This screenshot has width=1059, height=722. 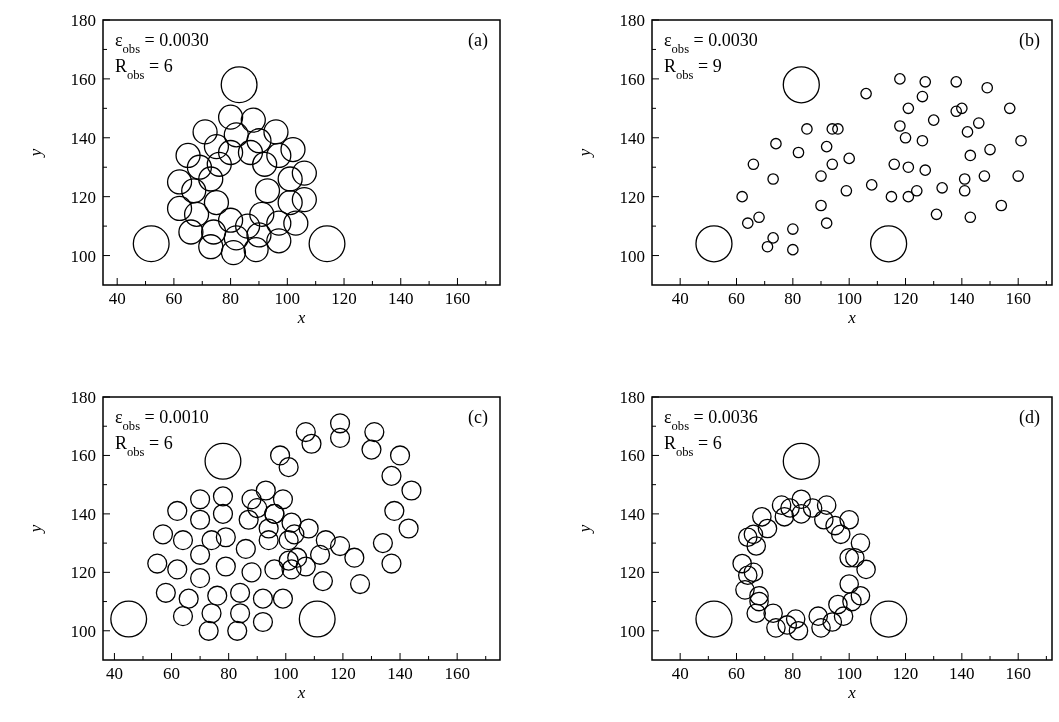 I want to click on annotation: ε$_{obs}$ = 0.0010, so click(x=162, y=420).